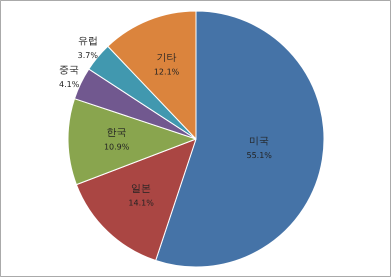  I want to click on slice-label: 중국, so click(69, 70).